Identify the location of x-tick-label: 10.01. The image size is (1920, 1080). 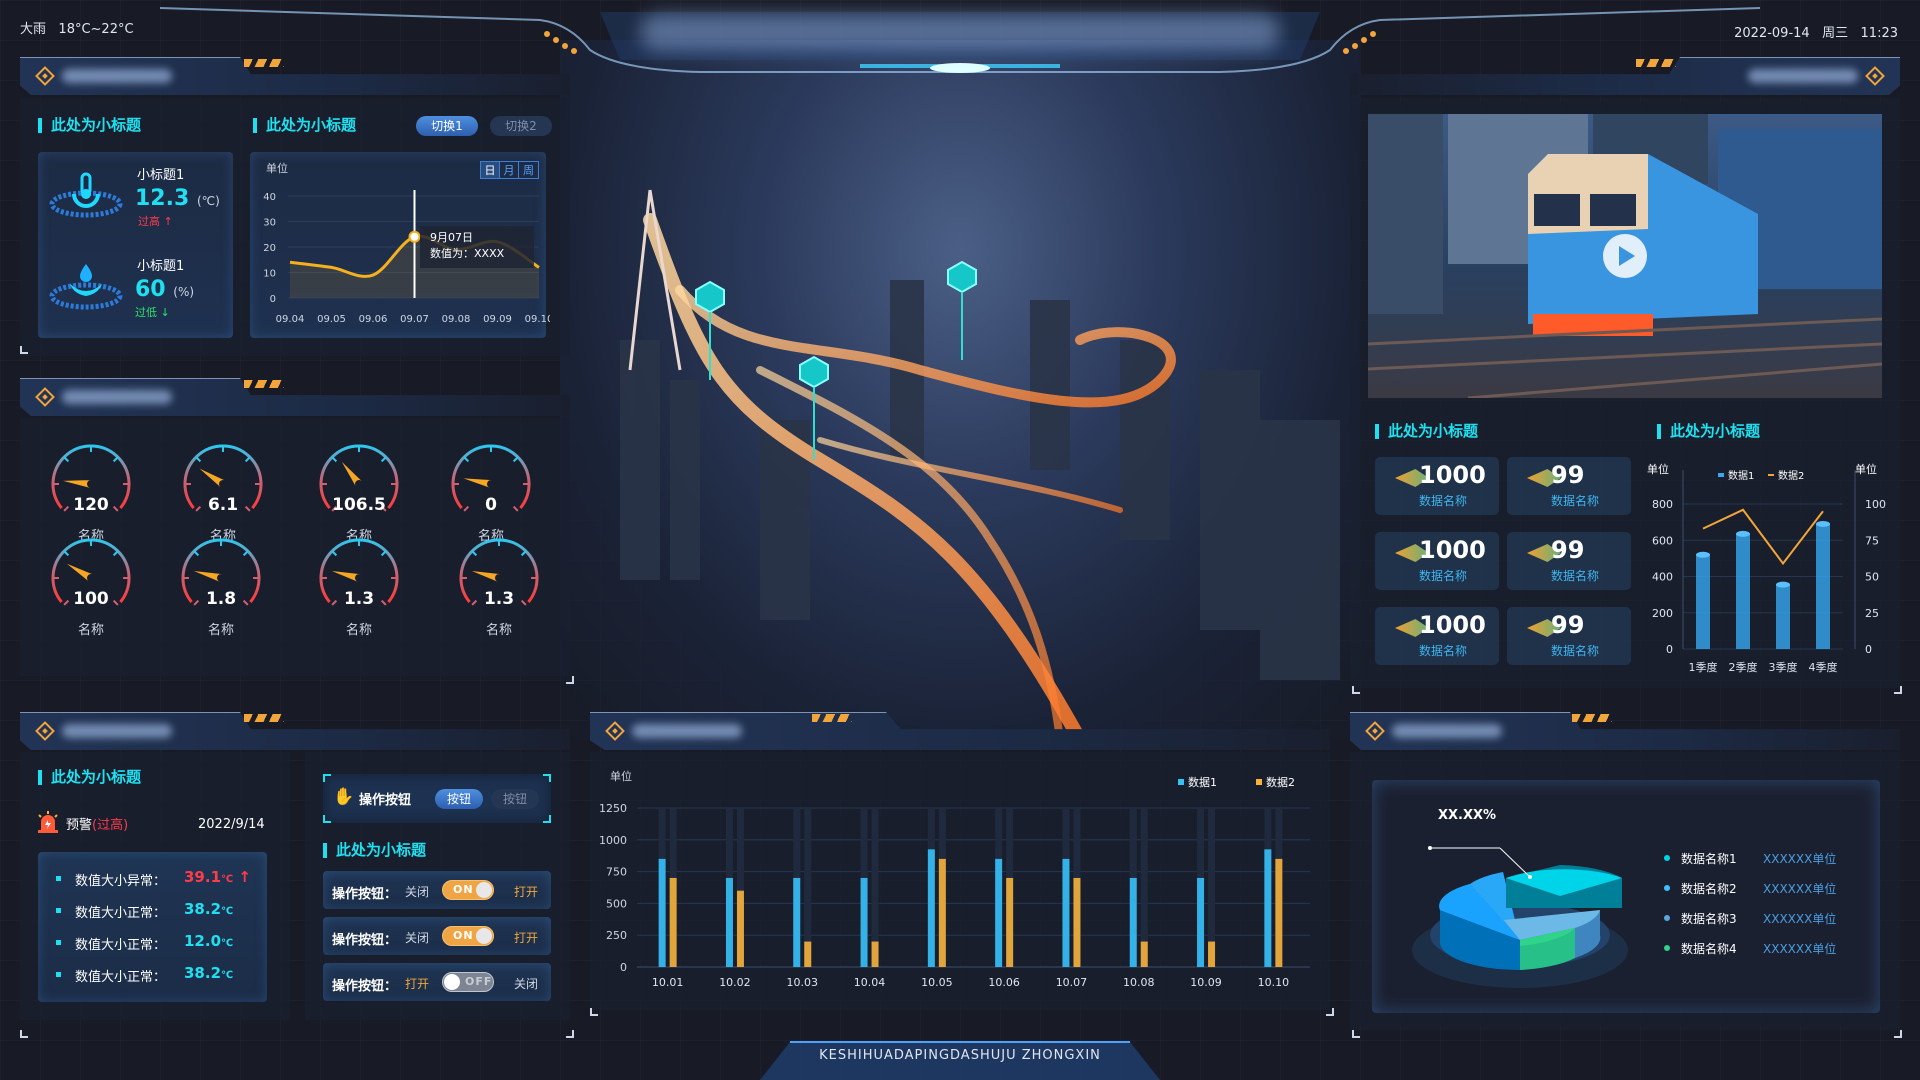
(668, 982).